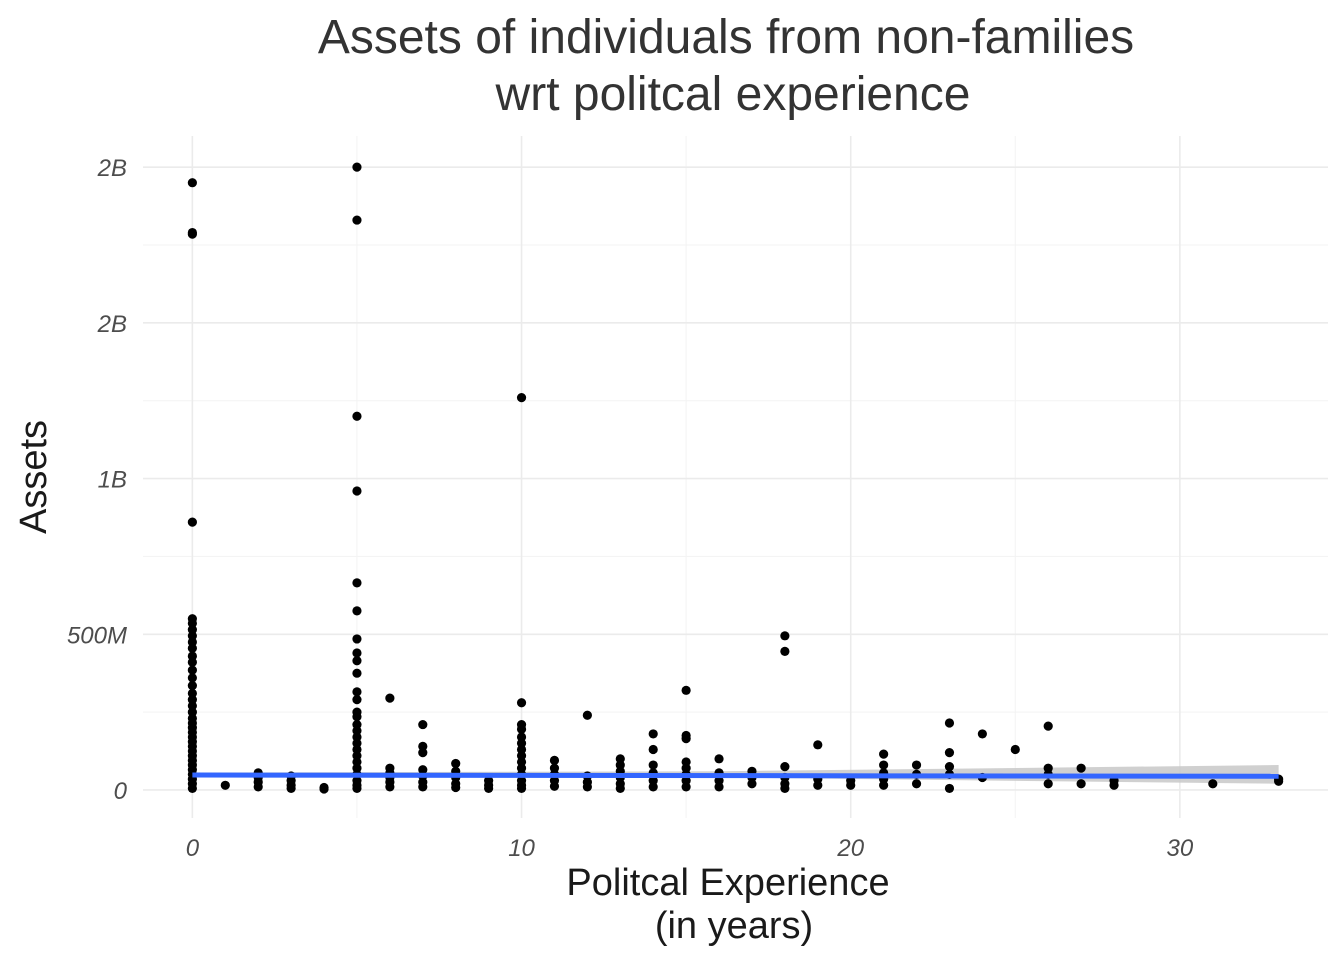  What do you see at coordinates (193, 848) in the screenshot?
I see `x-tick-label: 0` at bounding box center [193, 848].